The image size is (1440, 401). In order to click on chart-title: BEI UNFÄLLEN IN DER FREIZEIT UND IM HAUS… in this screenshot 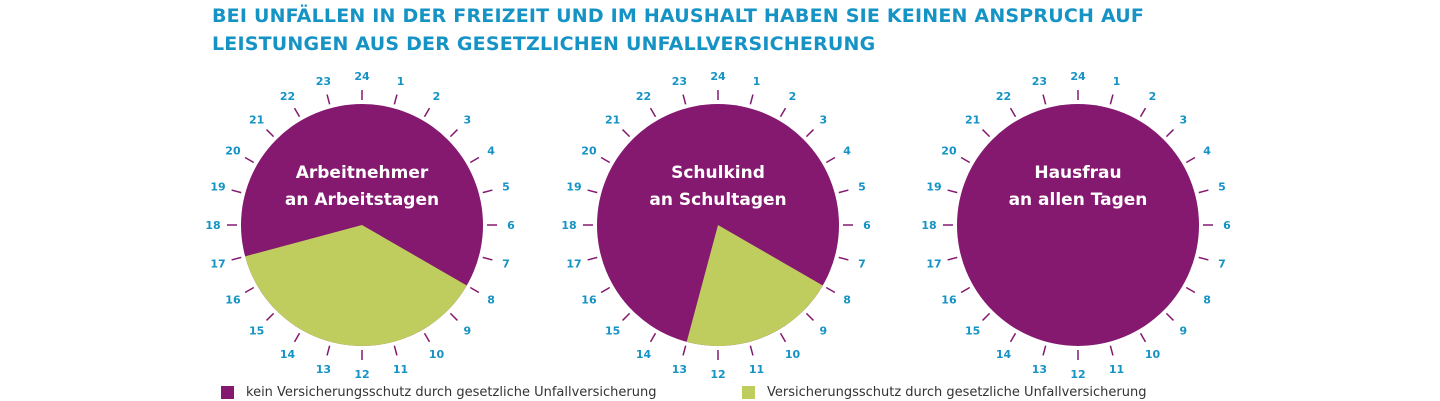, I will do `click(812, 30)`.